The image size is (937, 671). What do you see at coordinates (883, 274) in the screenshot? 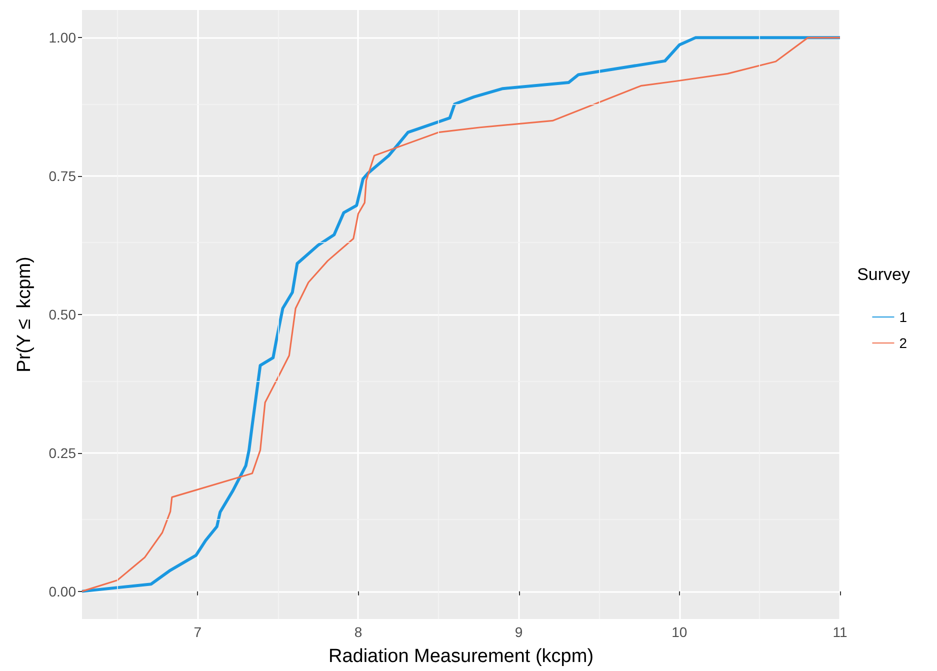
I see `legend-title: Survey` at bounding box center [883, 274].